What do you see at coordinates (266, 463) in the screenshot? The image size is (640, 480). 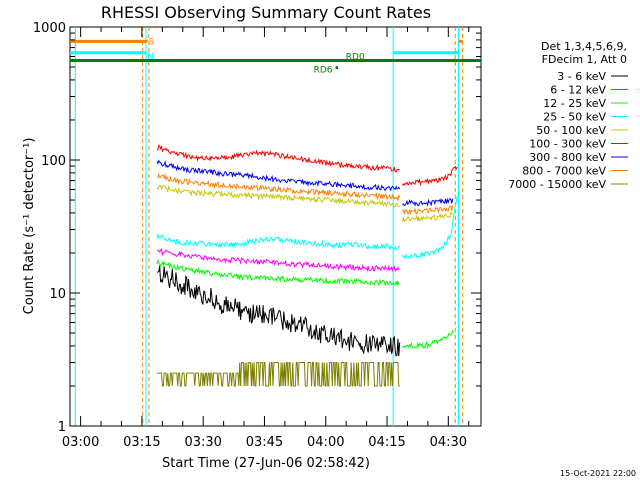 I see `x-axis-label: Start Time (27-Jun-06 02:58:42)` at bounding box center [266, 463].